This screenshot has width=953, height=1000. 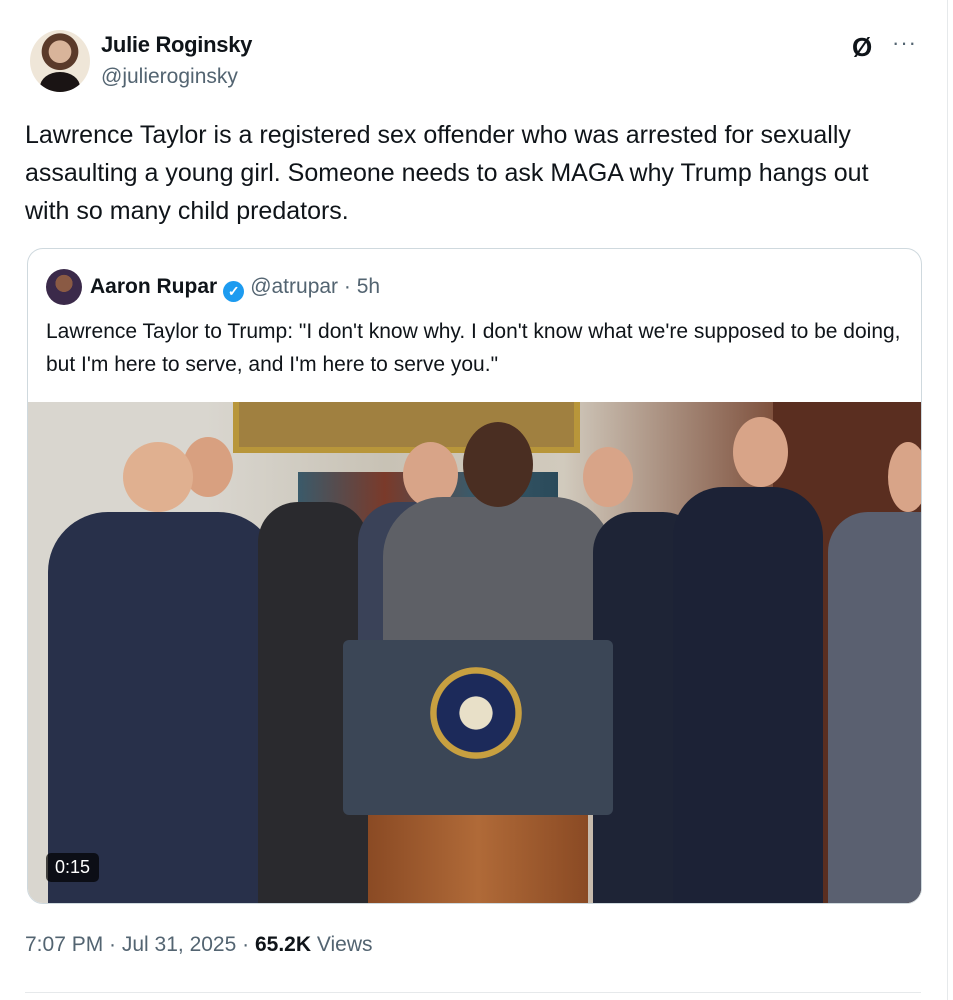 I want to click on tweet-meta: 7:07 PM · Jul 31, 2025 · 65.2K Views, so click(x=199, y=945).